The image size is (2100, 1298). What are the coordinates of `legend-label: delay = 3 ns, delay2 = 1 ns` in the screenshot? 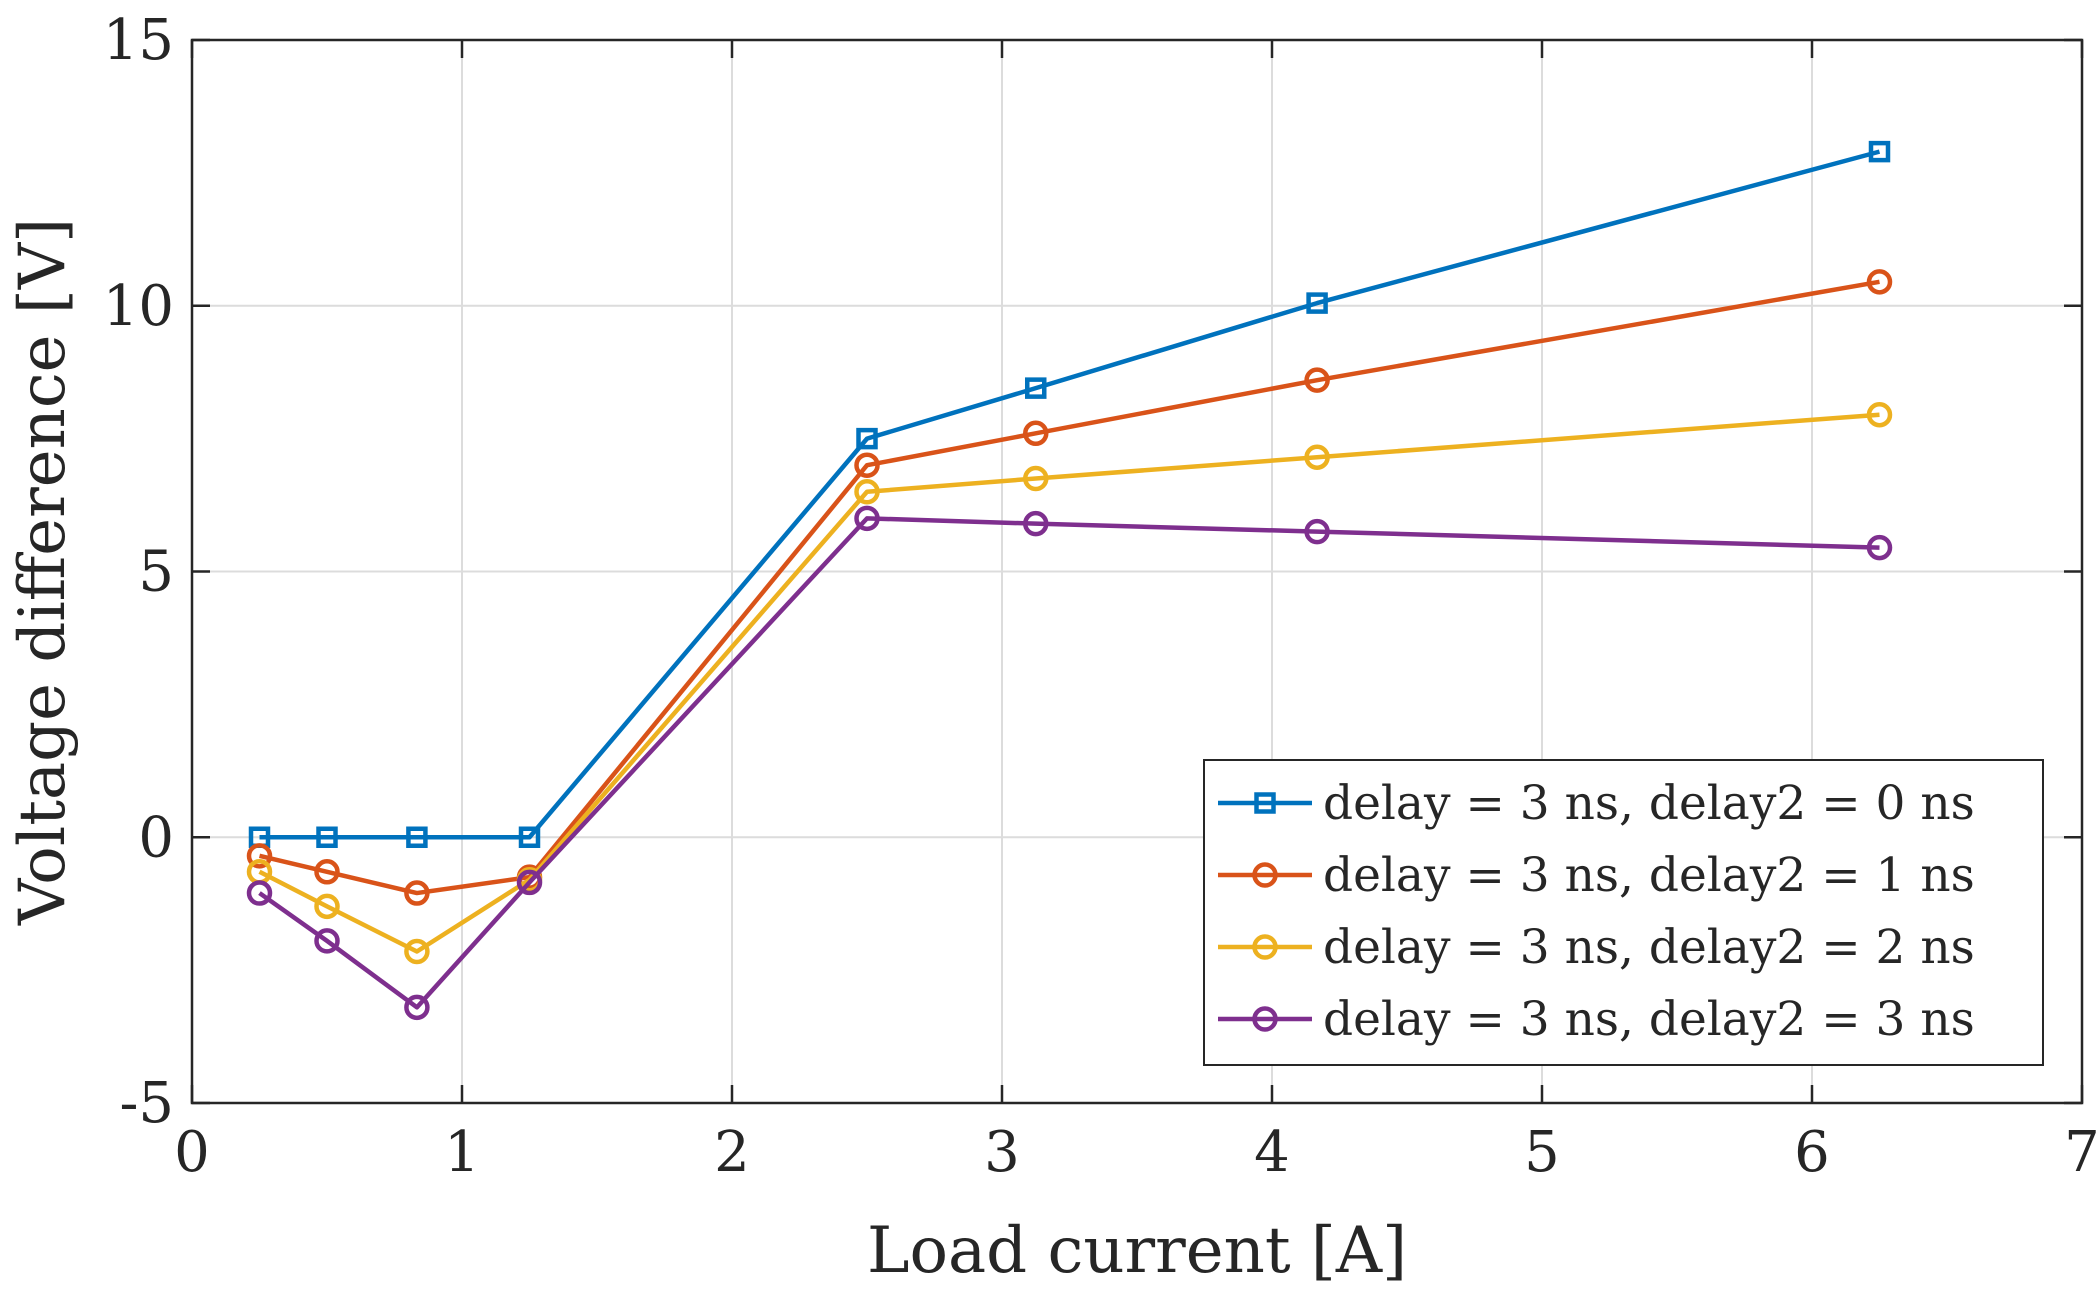 It's located at (1649, 875).